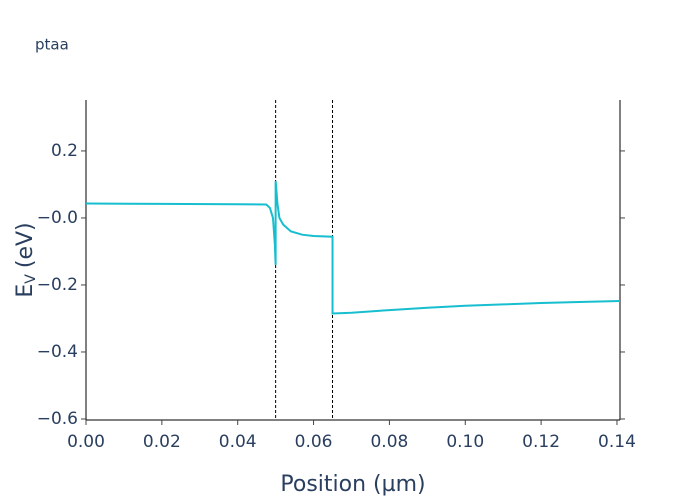 The height and width of the screenshot is (500, 700). What do you see at coordinates (352, 484) in the screenshot?
I see `x-axis-label: Position (µm)` at bounding box center [352, 484].